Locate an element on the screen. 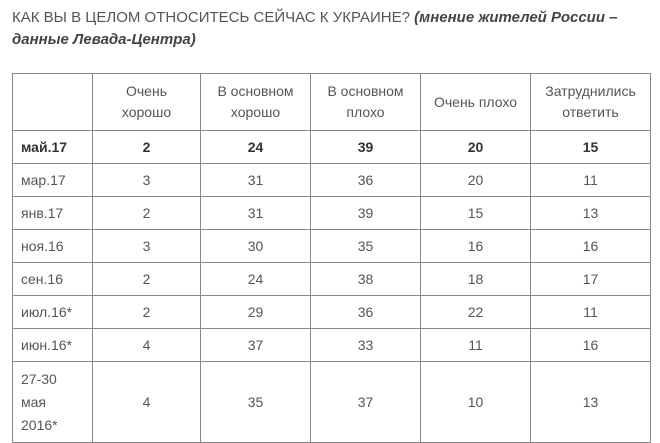 The width and height of the screenshot is (660, 443). table-row: июл.16* 2 29 36 22 11 is located at coordinates (331, 312).